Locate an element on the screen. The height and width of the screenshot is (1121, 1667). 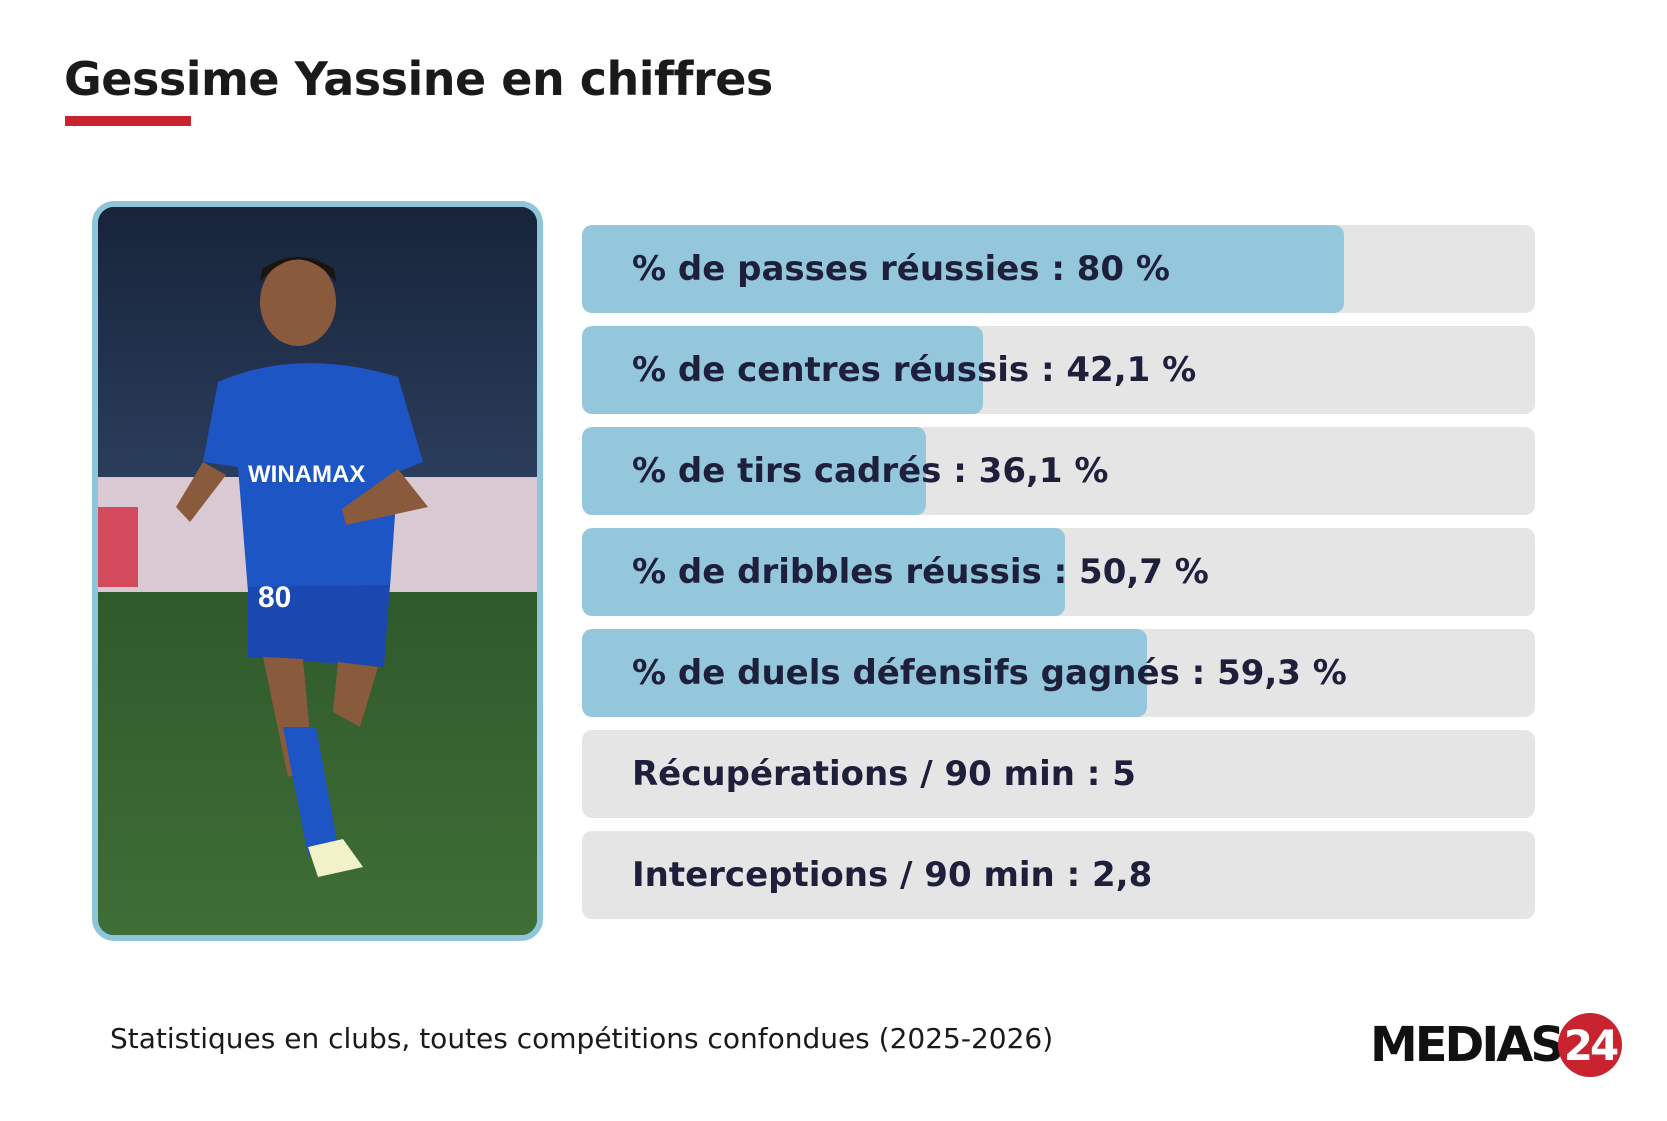
logo-text: MEDIAS is located at coordinates (1467, 1045).